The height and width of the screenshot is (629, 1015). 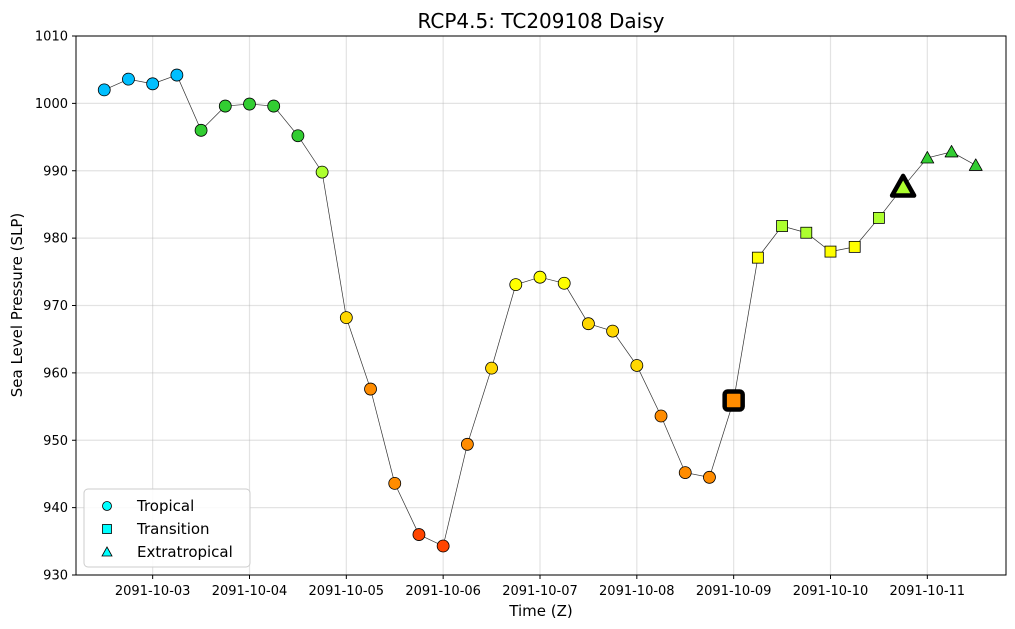 What do you see at coordinates (540, 591) in the screenshot?
I see `x-tick-label: 2091-10-07` at bounding box center [540, 591].